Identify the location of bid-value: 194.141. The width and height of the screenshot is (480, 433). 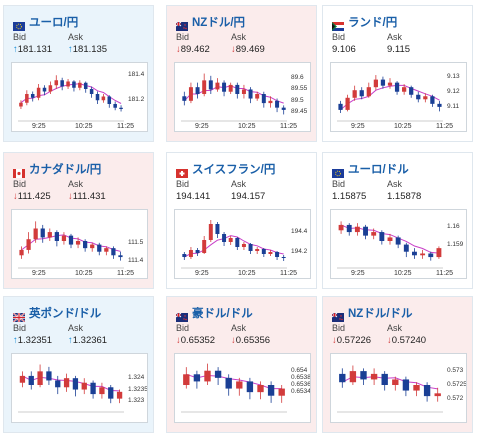
(193, 196).